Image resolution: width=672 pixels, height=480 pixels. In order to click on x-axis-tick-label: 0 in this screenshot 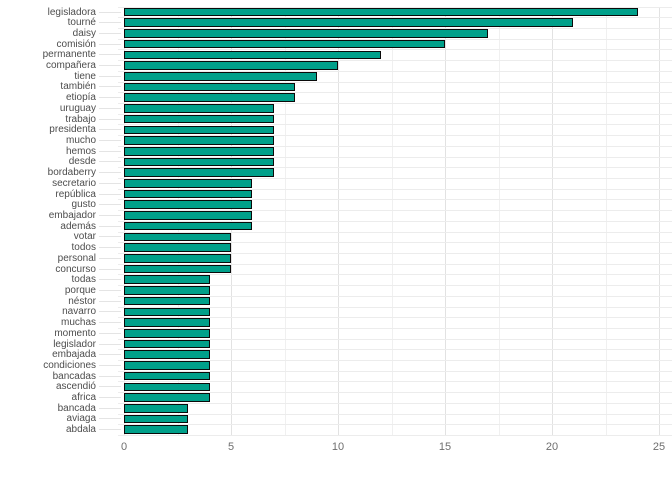, I will do `click(124, 447)`.